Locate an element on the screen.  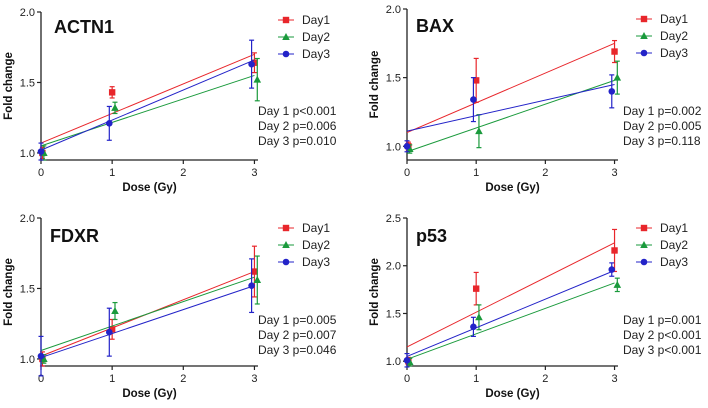
stat-line: Day 1 p=0.001 is located at coordinates (662, 320).